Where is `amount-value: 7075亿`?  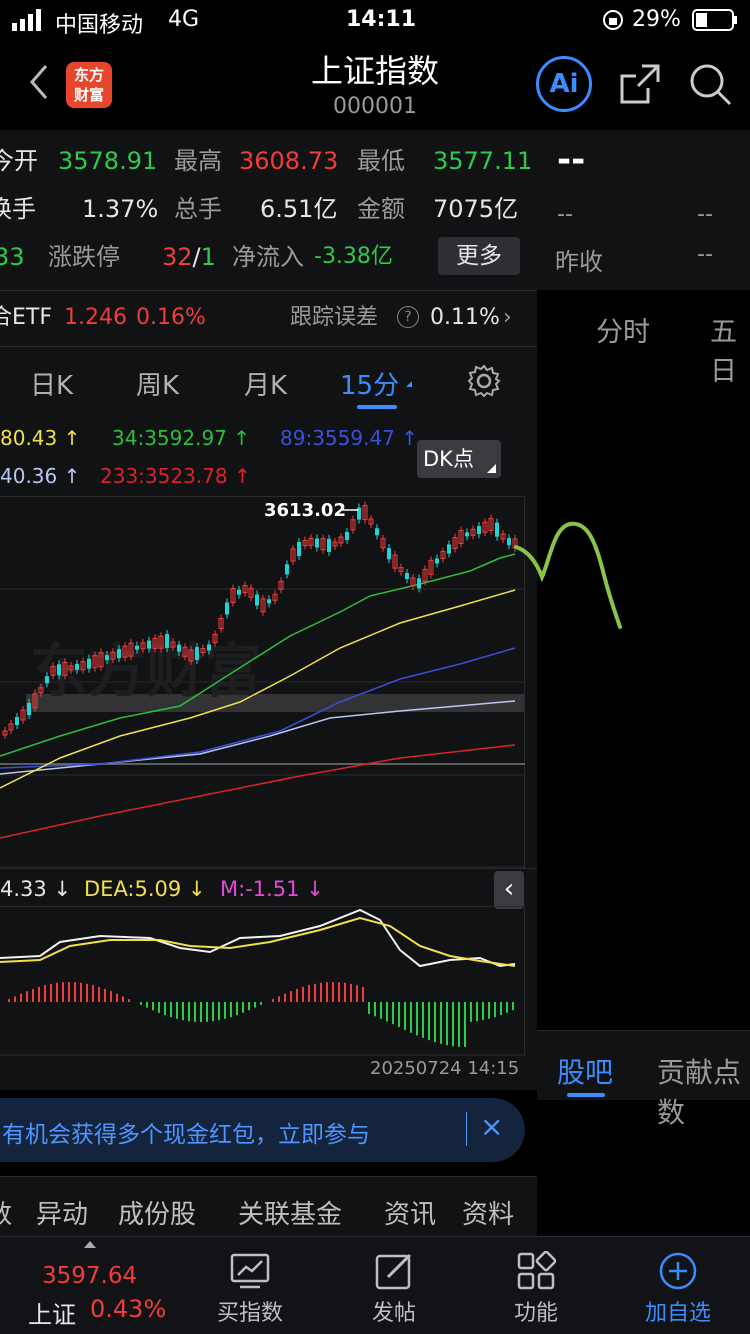 amount-value: 7075亿 is located at coordinates (476, 209).